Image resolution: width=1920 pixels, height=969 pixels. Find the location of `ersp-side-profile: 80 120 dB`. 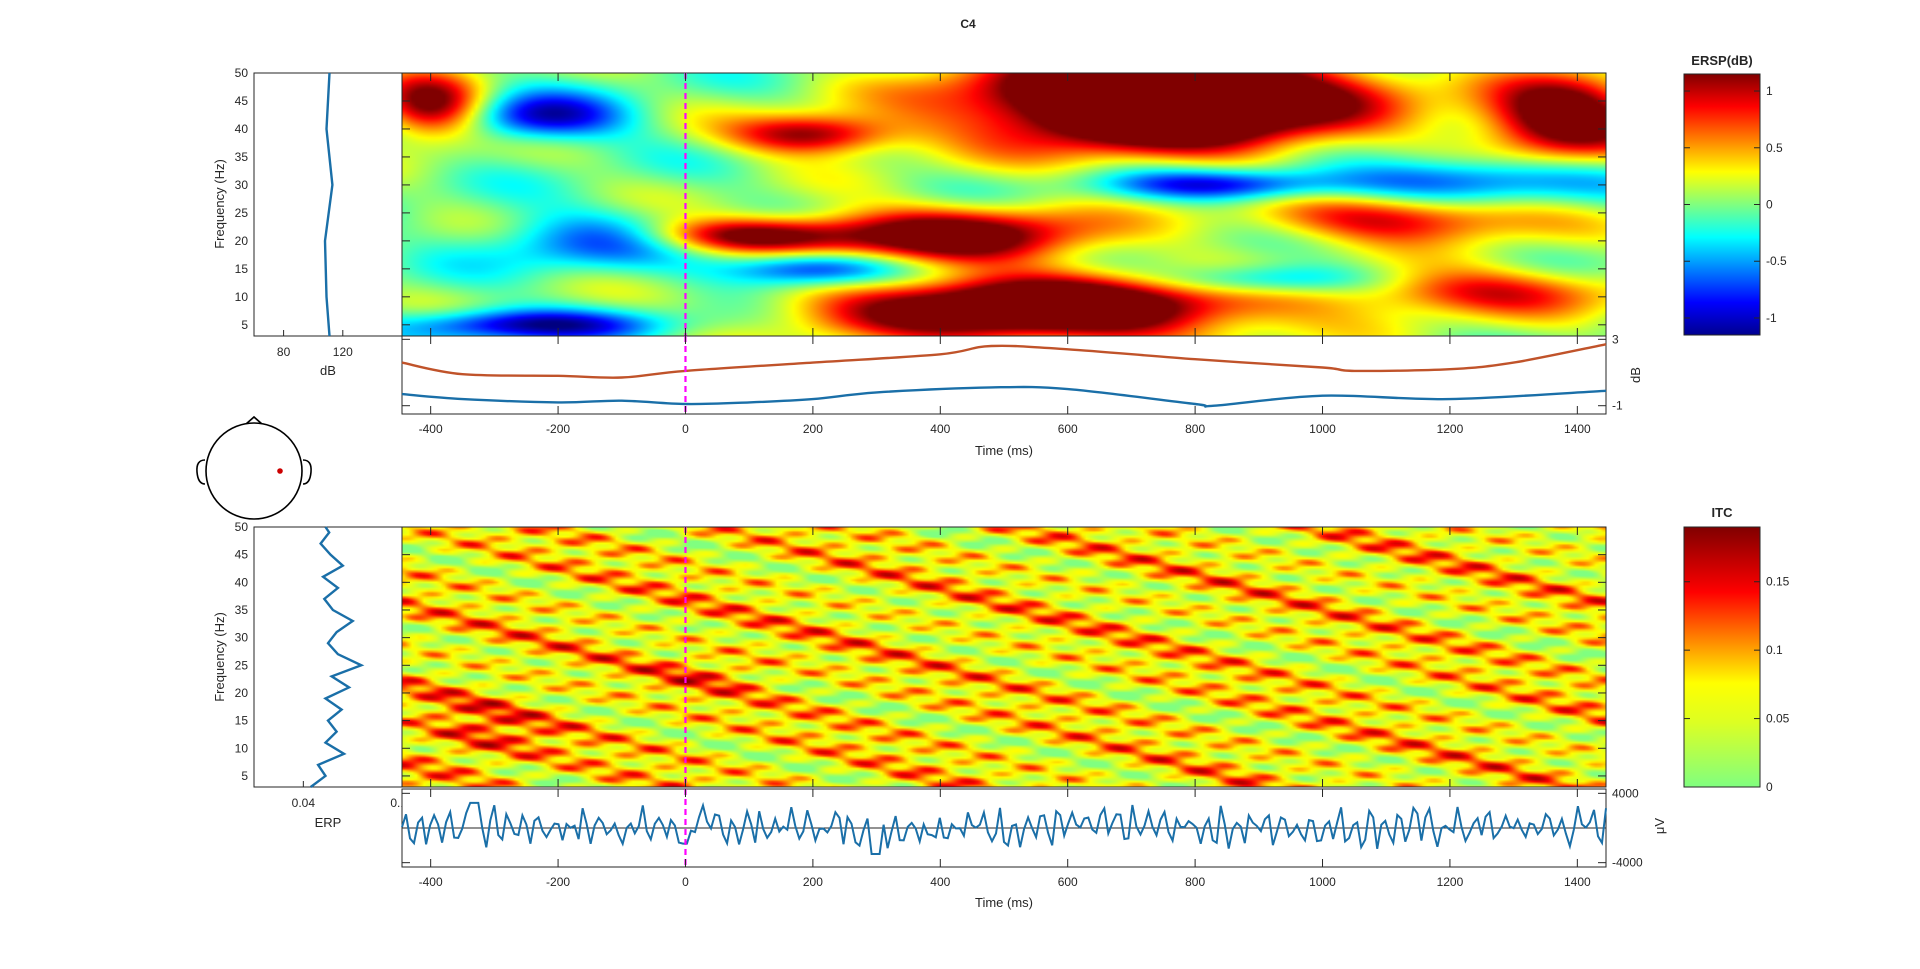

ersp-side-profile: 80 120 dB is located at coordinates (328, 225).